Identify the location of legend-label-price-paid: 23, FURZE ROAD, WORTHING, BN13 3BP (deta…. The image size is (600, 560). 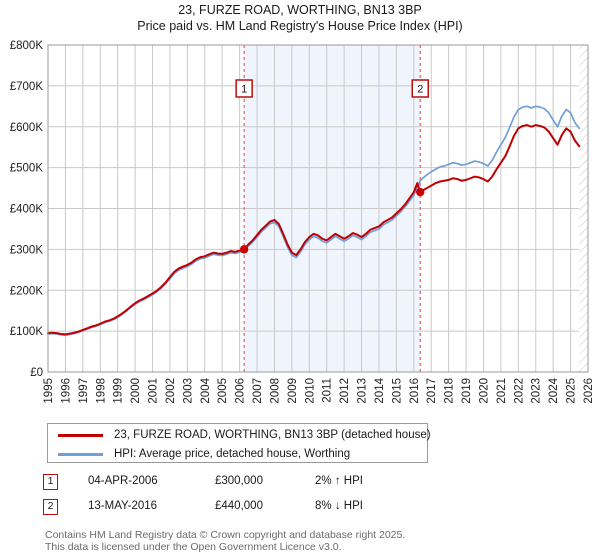
(272, 435).